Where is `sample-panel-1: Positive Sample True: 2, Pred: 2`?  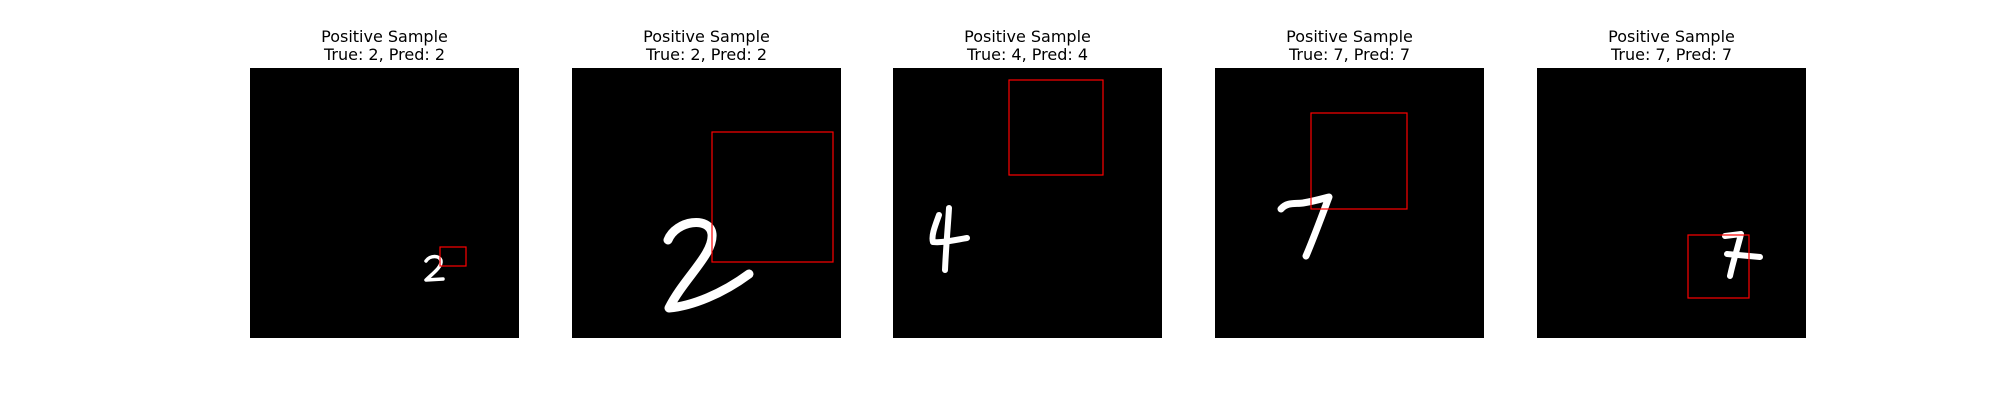 sample-panel-1: Positive Sample True: 2, Pred: 2 is located at coordinates (384, 183).